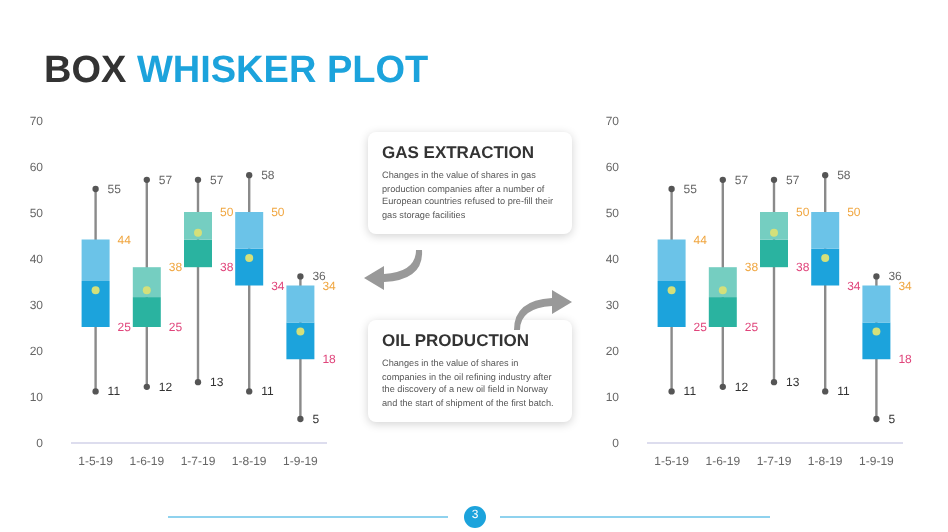  I want to click on text: OIL PRODUCTION, so click(457, 340).